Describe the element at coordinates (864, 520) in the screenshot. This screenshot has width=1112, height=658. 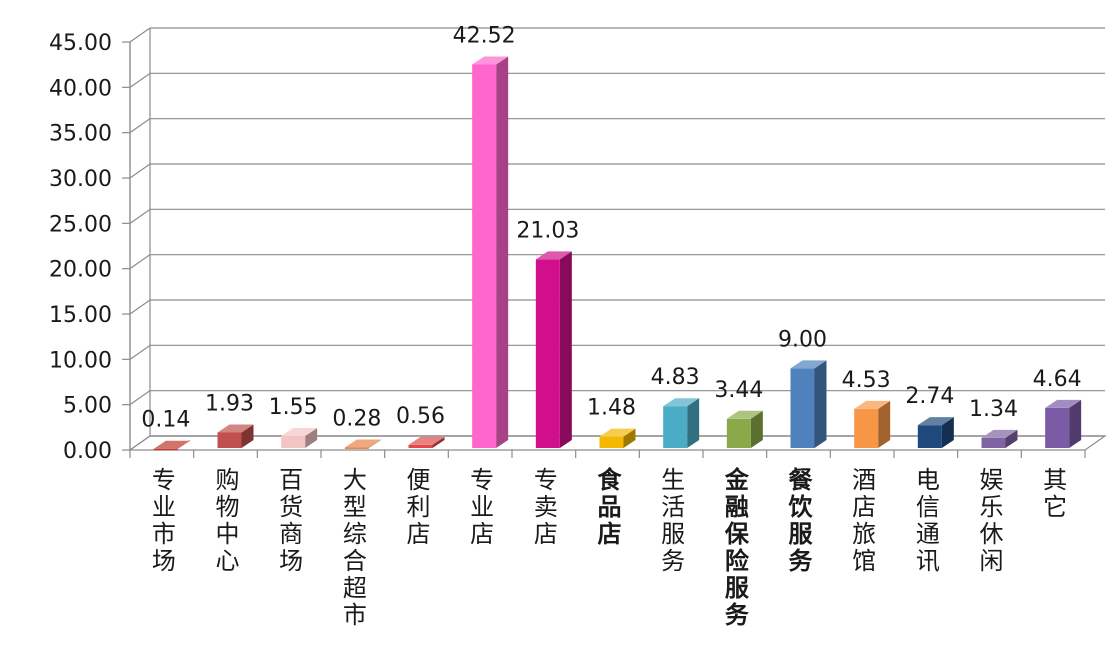
I see `x-tick-label: 酒店旅馆` at that location.